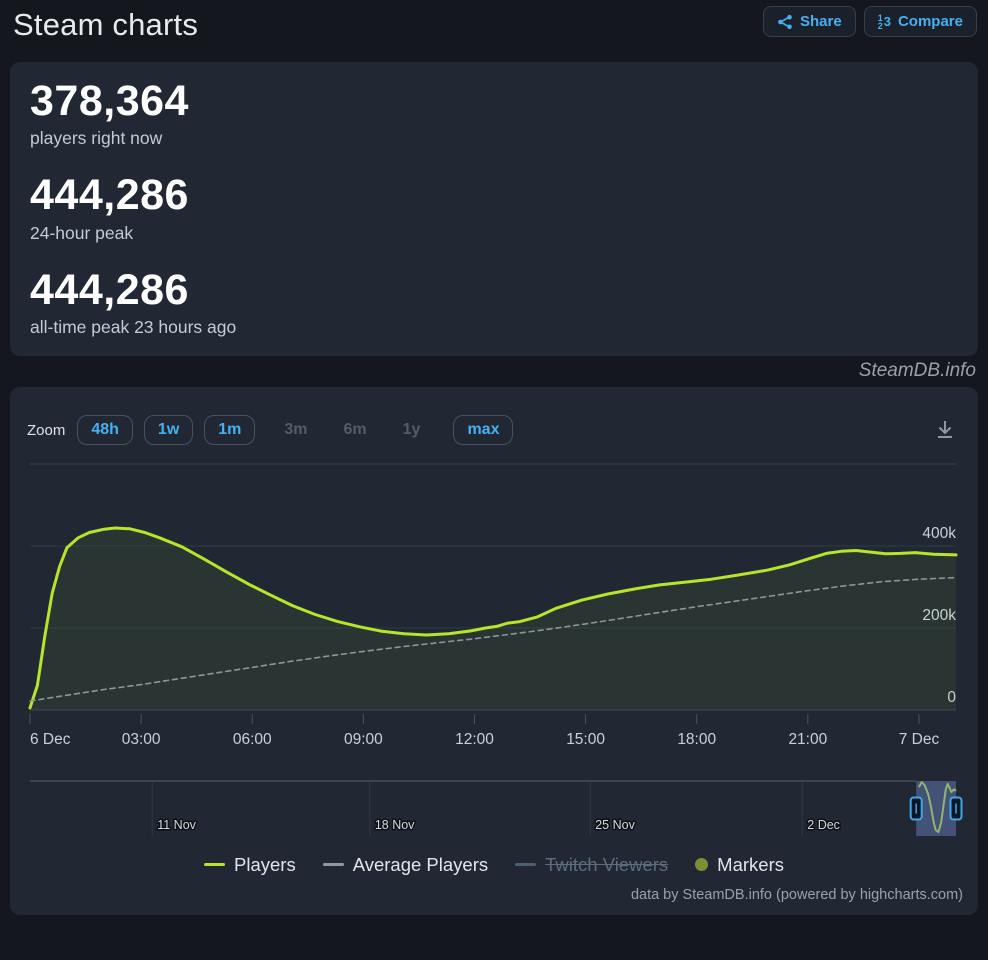 The height and width of the screenshot is (960, 988). I want to click on range-button-1y: 1y, so click(412, 430).